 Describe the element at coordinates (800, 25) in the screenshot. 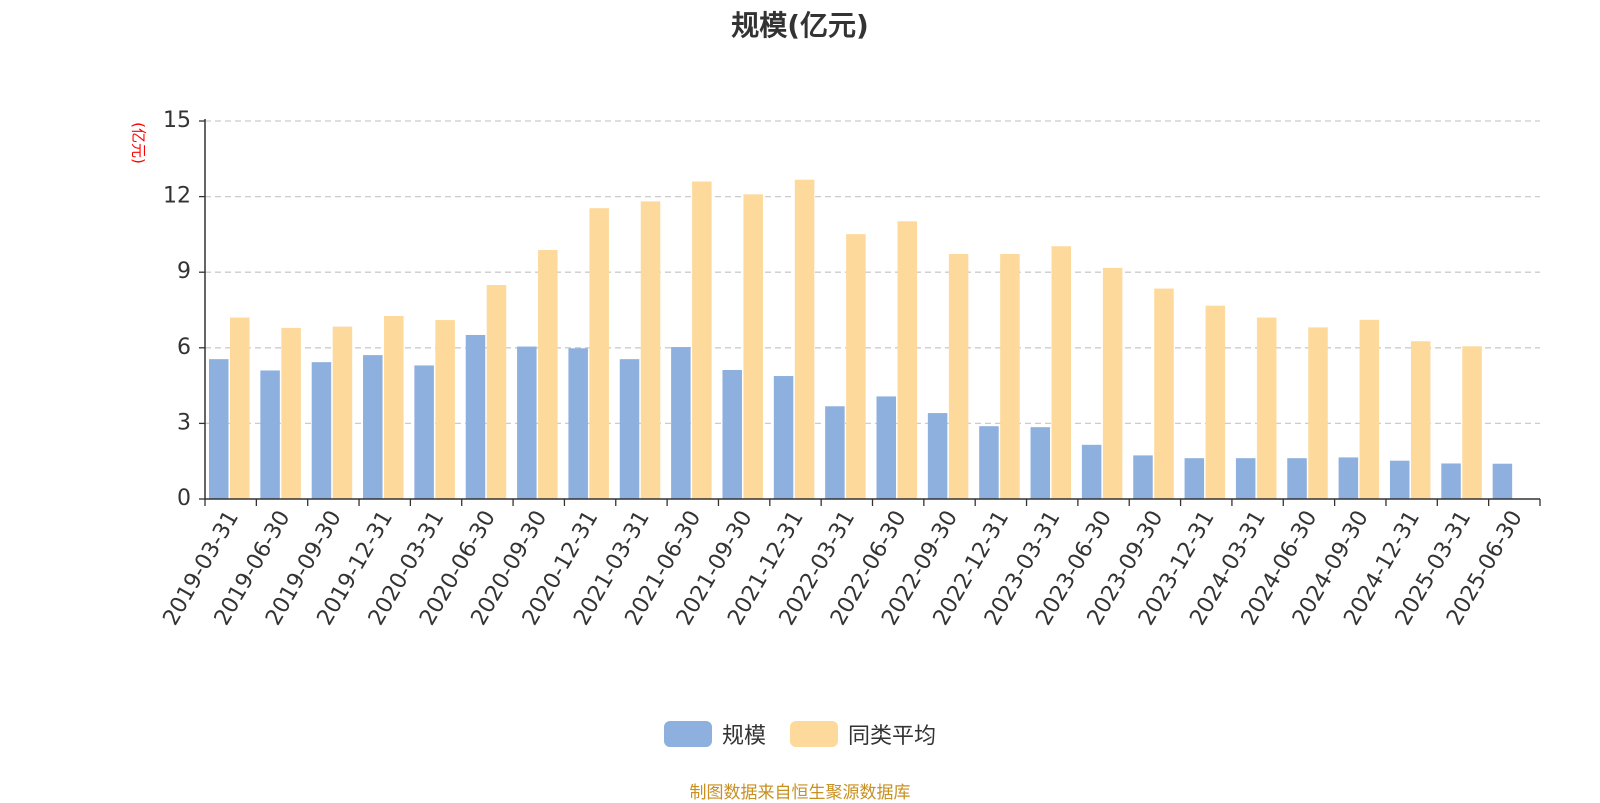

I see `chart-title: 规模(亿元)` at that location.